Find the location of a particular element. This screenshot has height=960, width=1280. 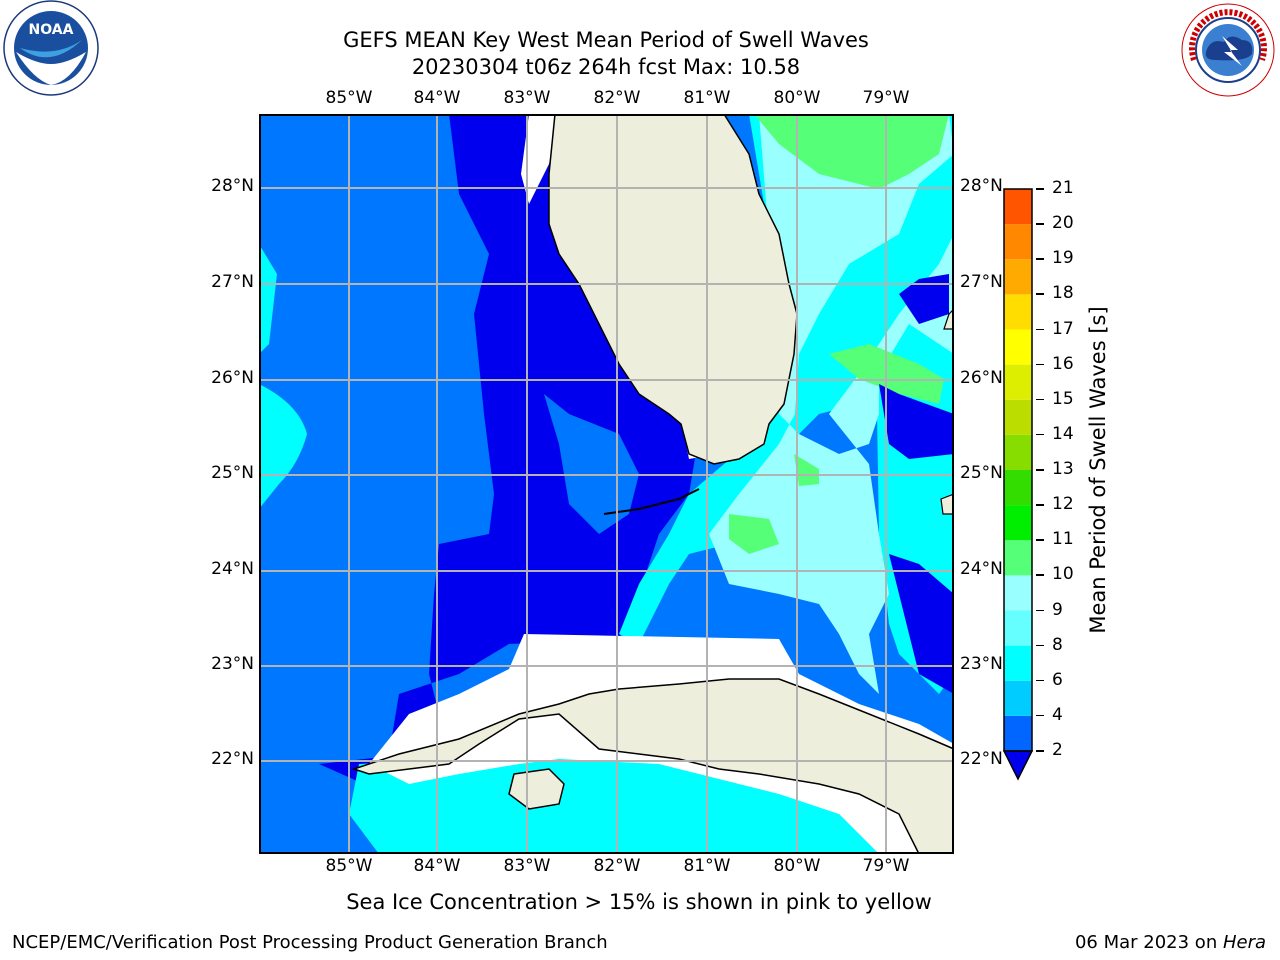

land-florida is located at coordinates (673, 289).